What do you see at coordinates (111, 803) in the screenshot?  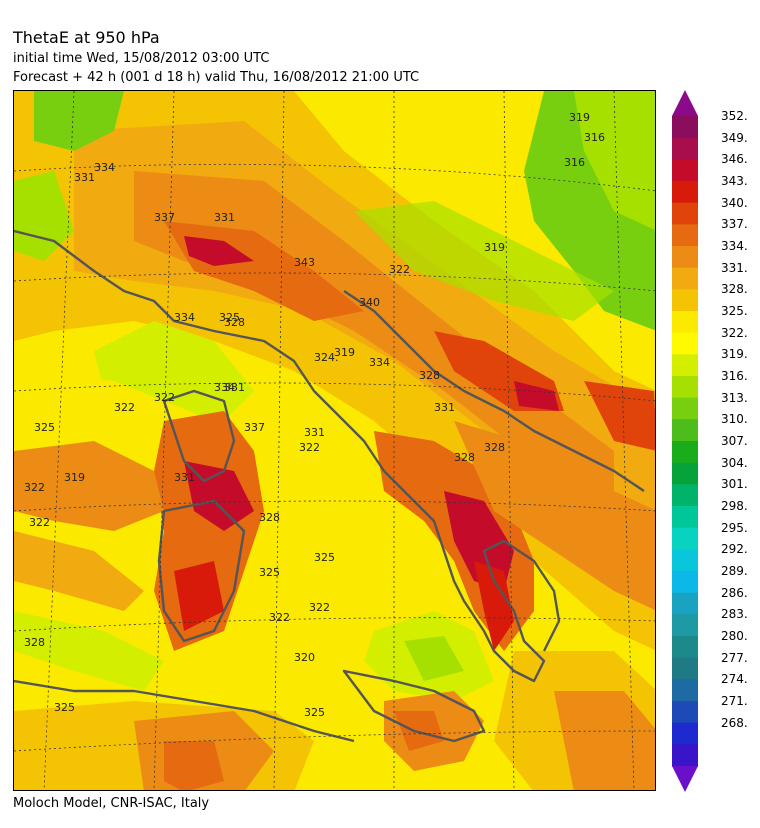 I see `model-credit: Moloch Model, CNR-ISAC, Italy` at bounding box center [111, 803].